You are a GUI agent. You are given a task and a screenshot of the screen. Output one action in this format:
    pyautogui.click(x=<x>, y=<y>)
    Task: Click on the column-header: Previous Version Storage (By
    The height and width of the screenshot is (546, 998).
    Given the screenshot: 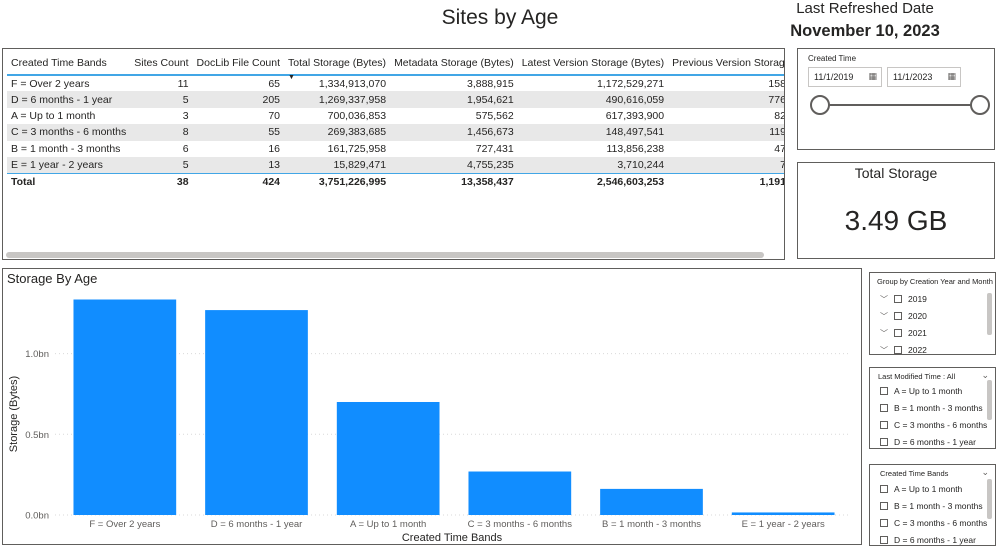 What is the action you would take?
    pyautogui.click(x=726, y=64)
    